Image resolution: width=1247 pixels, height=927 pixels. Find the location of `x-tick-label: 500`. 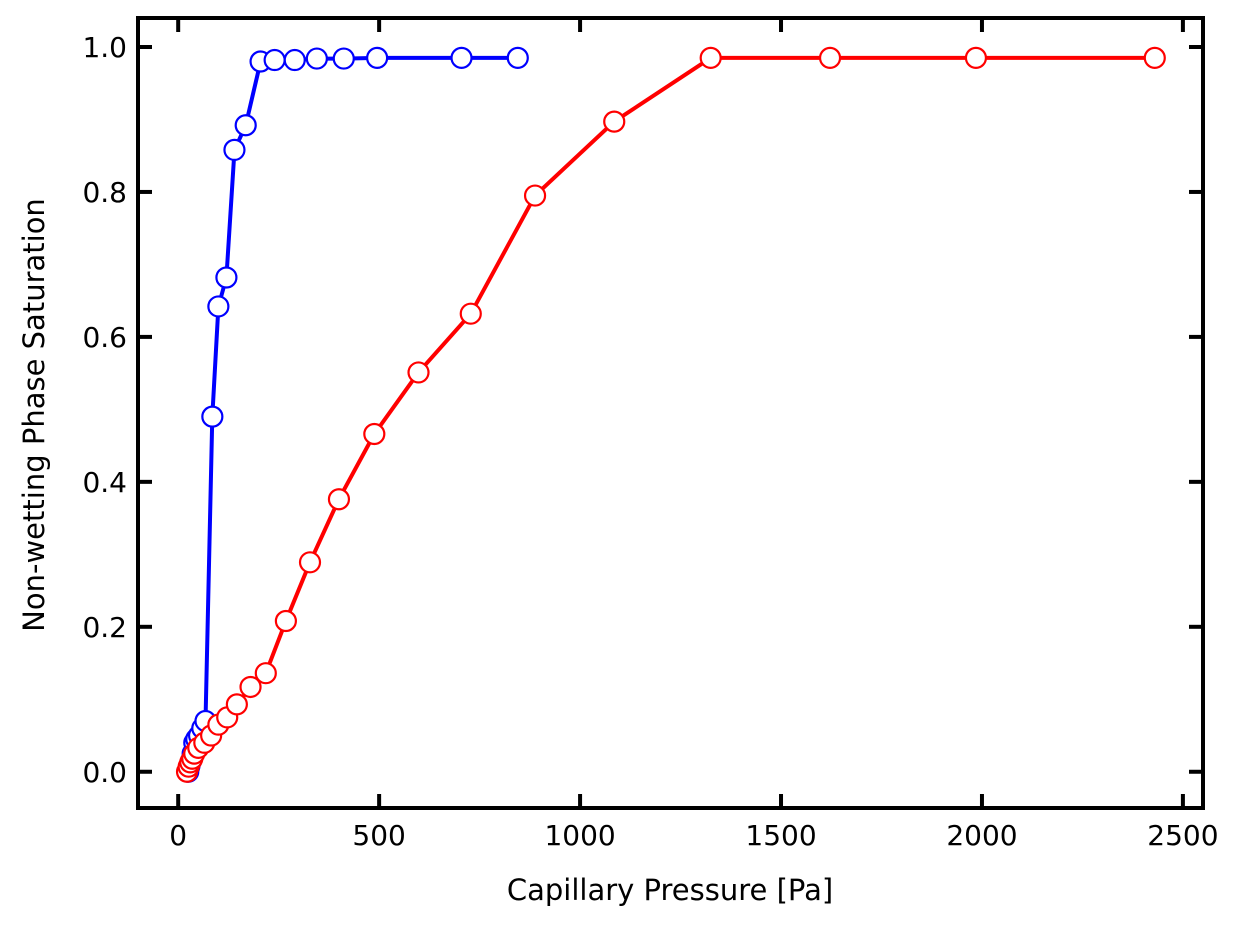

x-tick-label: 500 is located at coordinates (378, 835).